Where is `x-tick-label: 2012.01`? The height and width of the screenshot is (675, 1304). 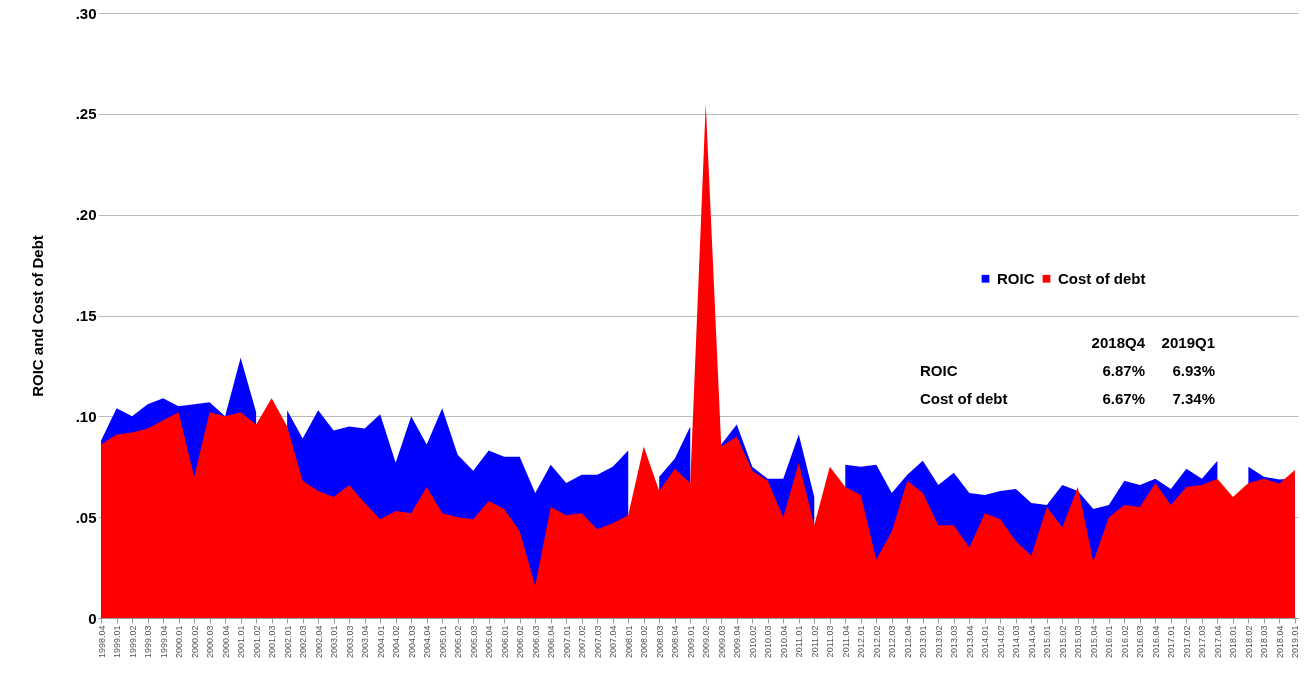
x-tick-label: 2012.01 is located at coordinates (861, 642).